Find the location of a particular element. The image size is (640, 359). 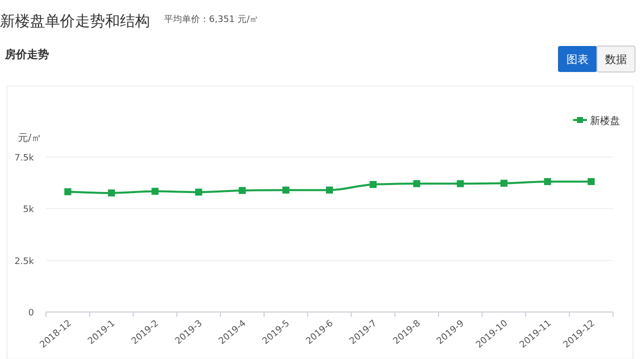

text: 图表 is located at coordinates (577, 59).